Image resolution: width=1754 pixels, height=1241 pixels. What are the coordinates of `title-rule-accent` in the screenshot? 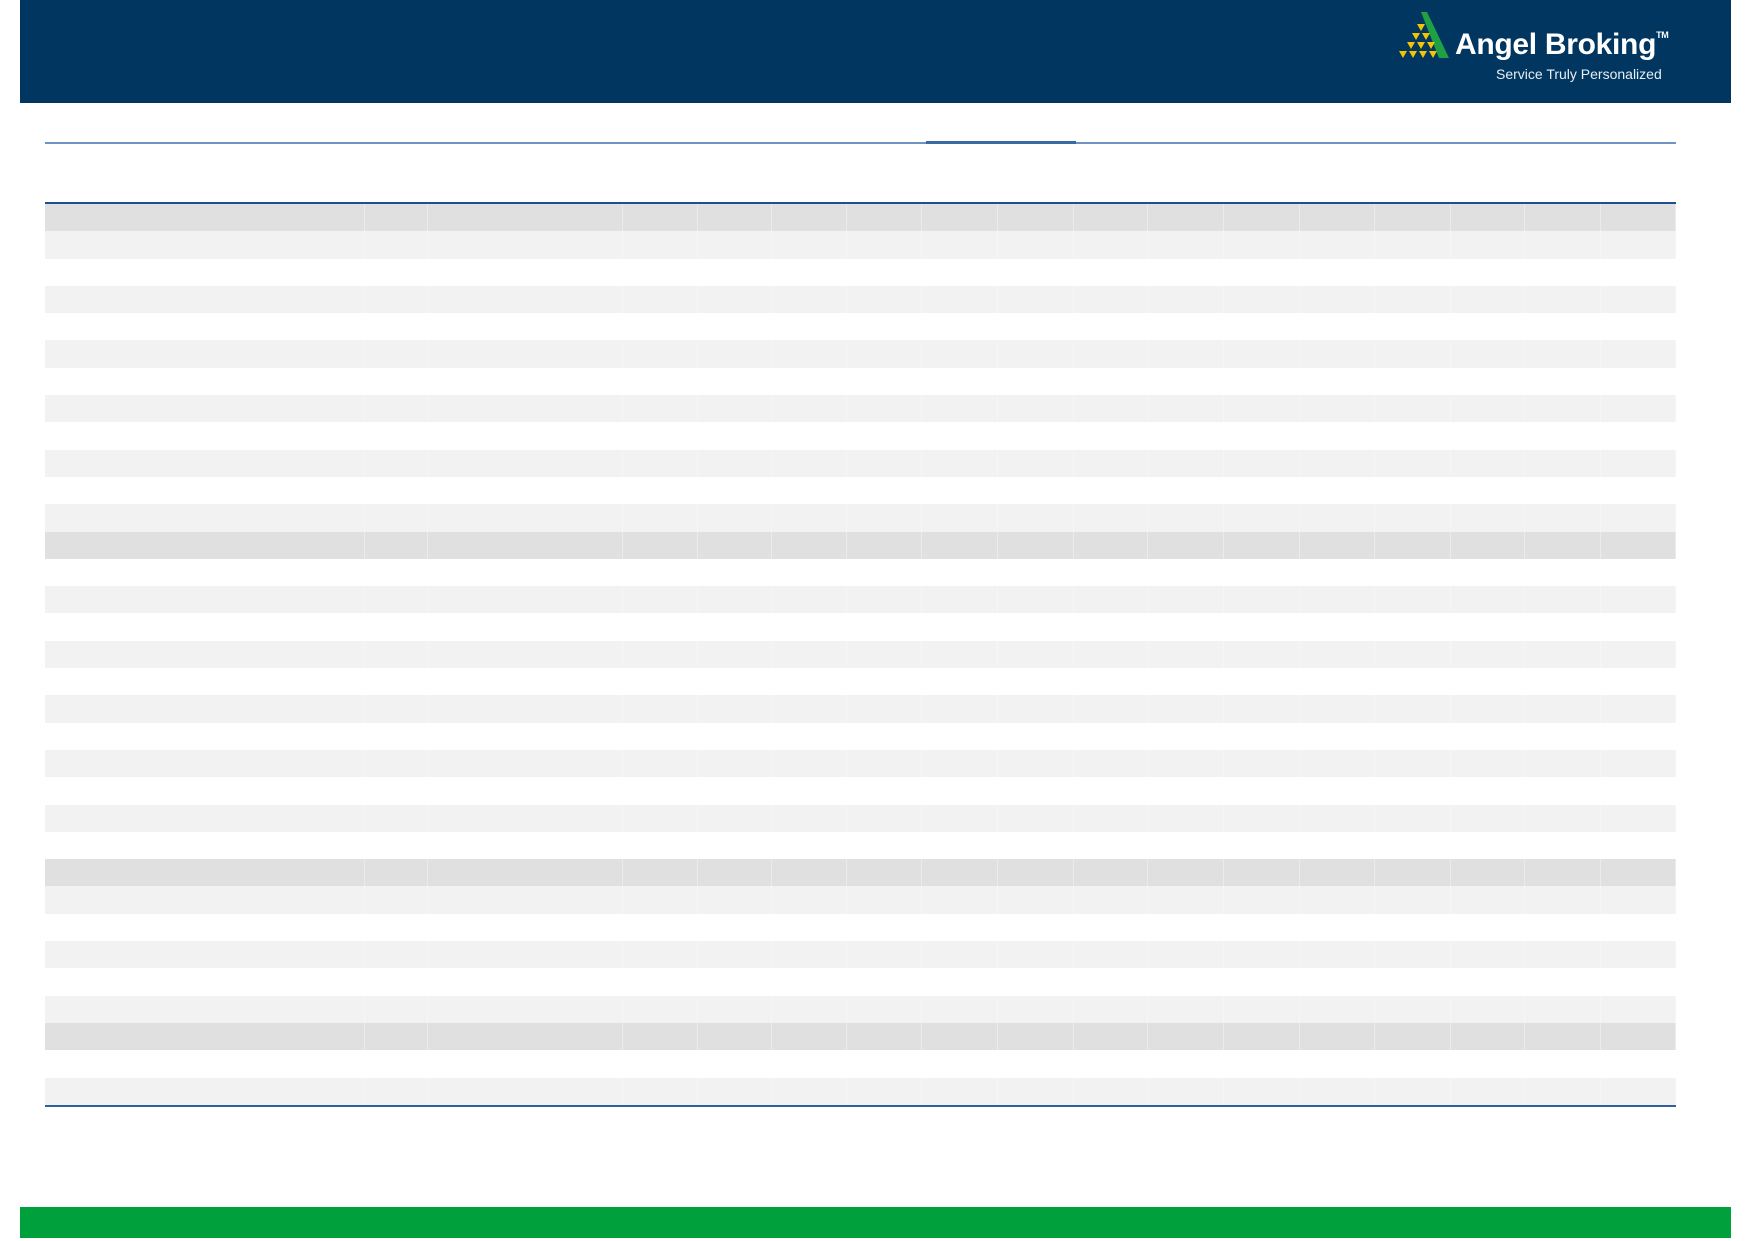 It's located at (1001, 142).